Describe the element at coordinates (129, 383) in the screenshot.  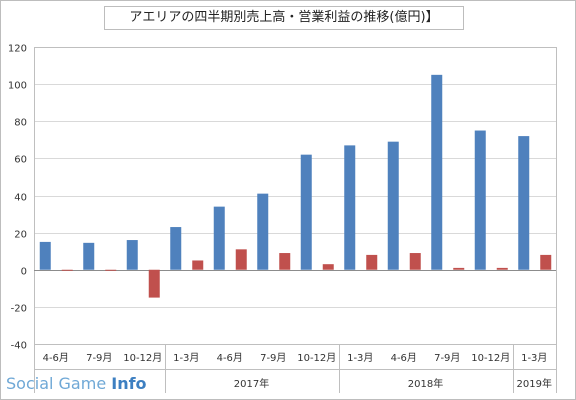
I see `watermark-bold: Info` at that location.